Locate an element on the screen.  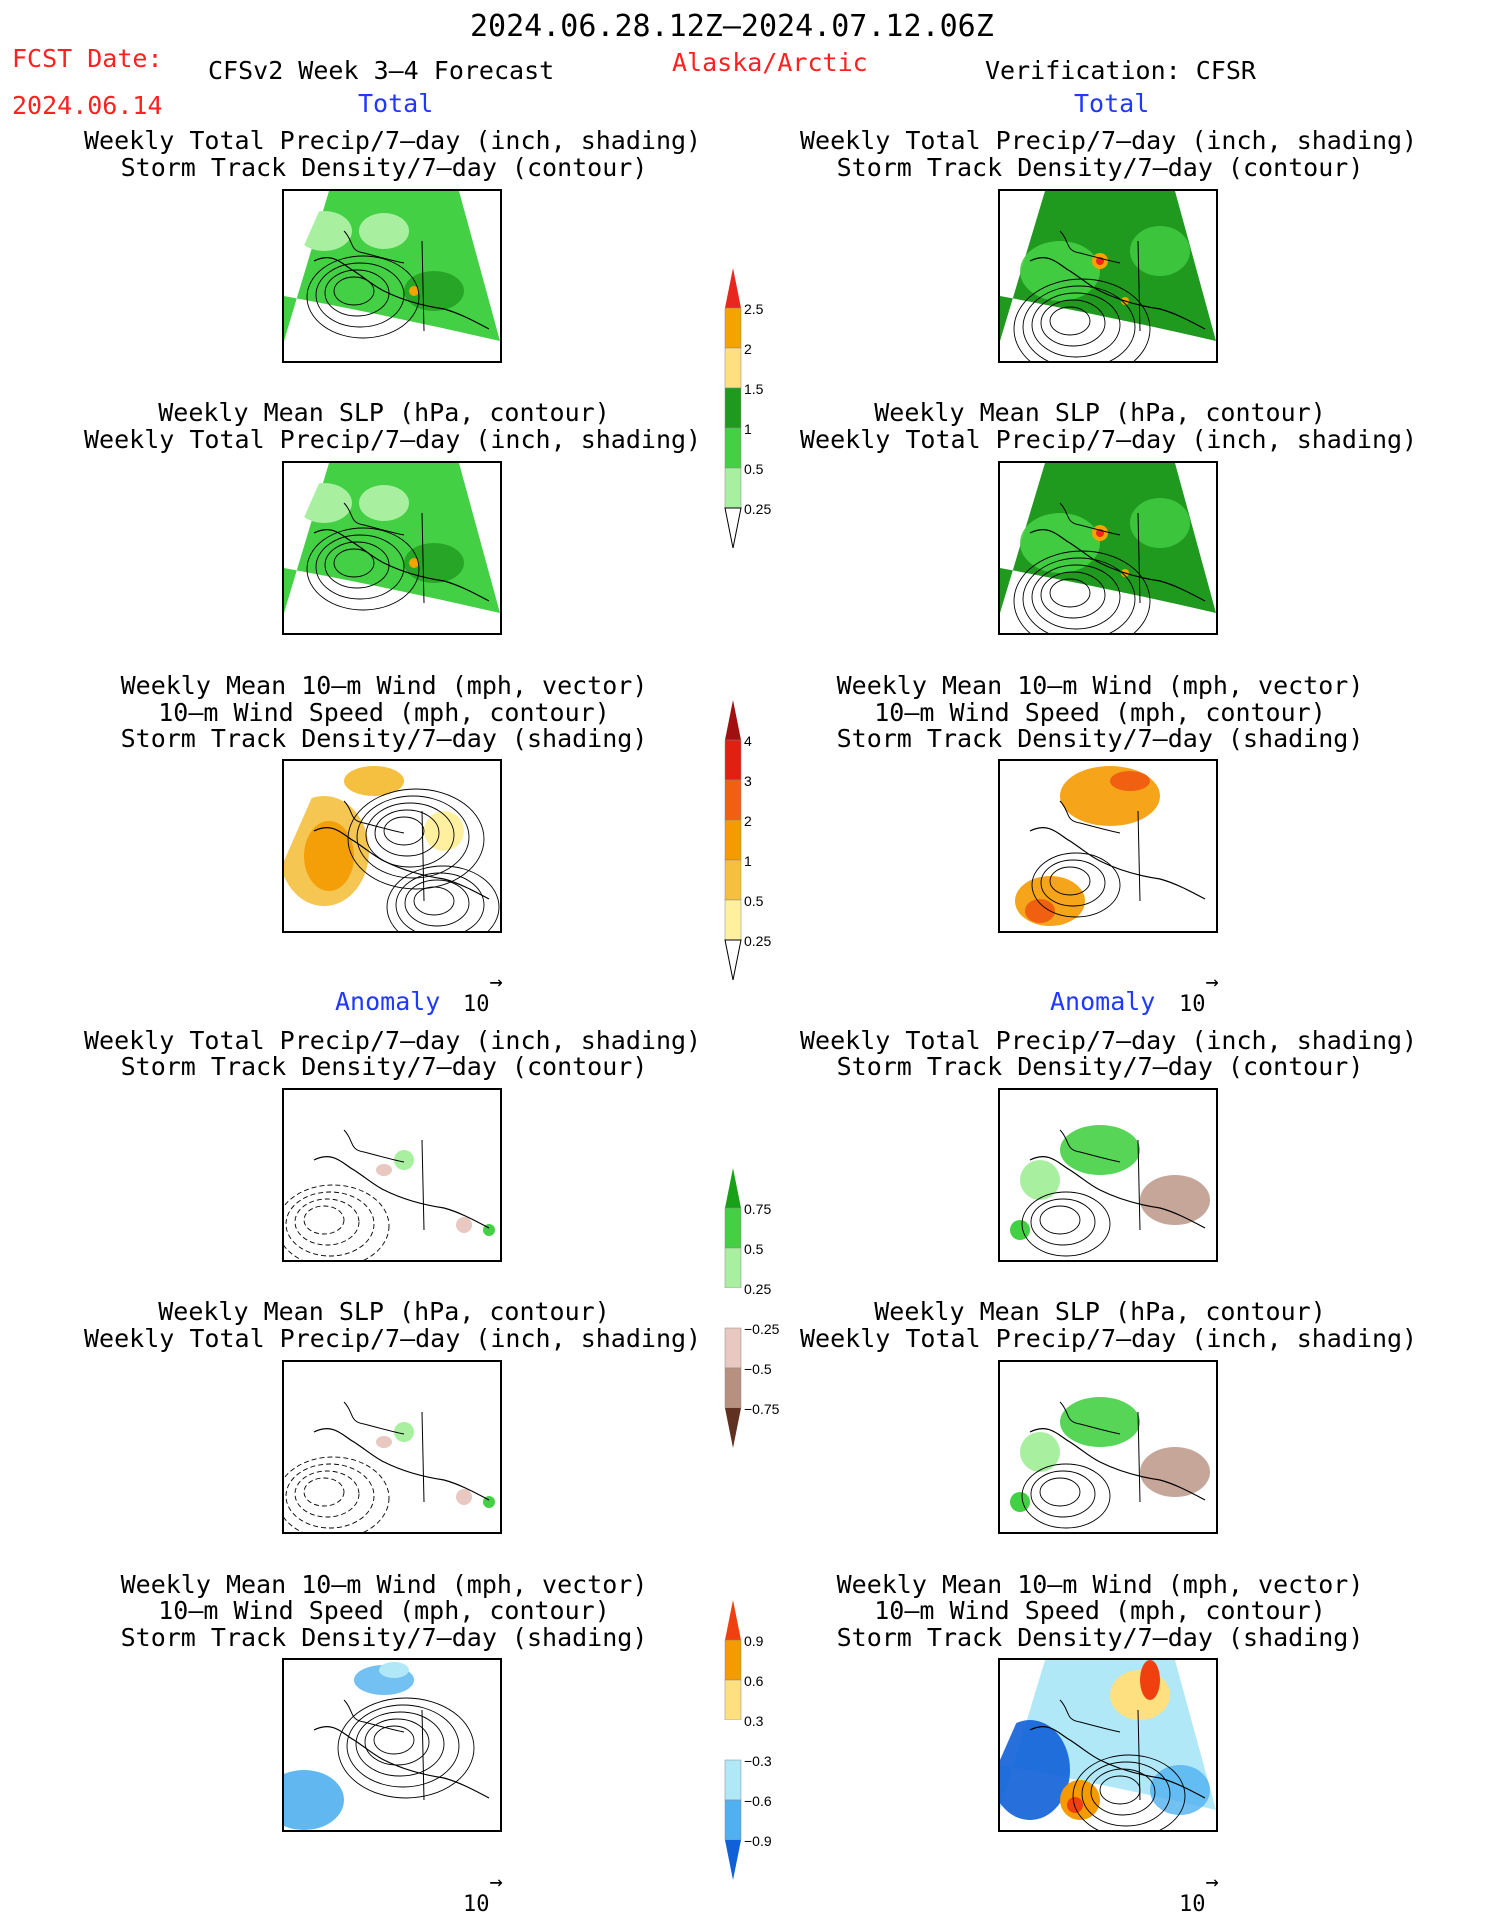
vector-ref-total-right: → 10 is located at coordinates (1199, 983).